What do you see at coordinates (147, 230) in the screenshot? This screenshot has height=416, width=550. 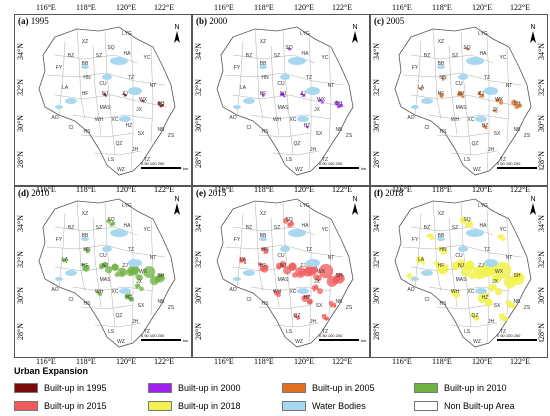 I see `city-label: YC` at bounding box center [147, 230].